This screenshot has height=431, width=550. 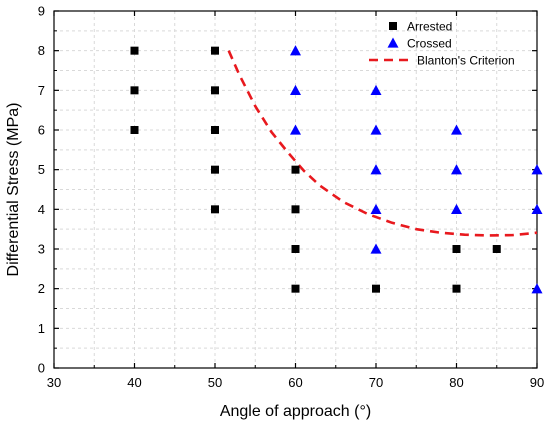 What do you see at coordinates (41, 50) in the screenshot?
I see `y-tick-label: 8` at bounding box center [41, 50].